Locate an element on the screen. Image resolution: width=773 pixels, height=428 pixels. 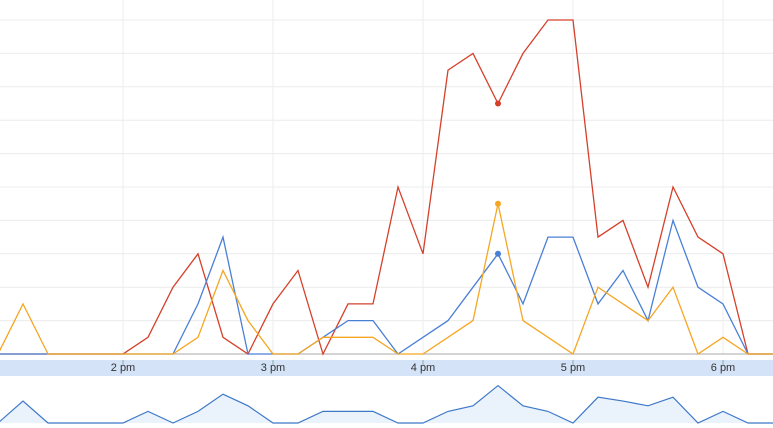
x-tick-label: 2 pm is located at coordinates (123, 368).